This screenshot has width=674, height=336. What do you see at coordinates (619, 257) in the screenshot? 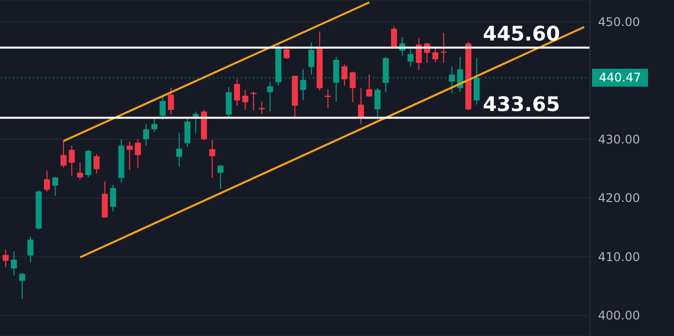
I see `y-tick-label: 410.00` at bounding box center [619, 257].